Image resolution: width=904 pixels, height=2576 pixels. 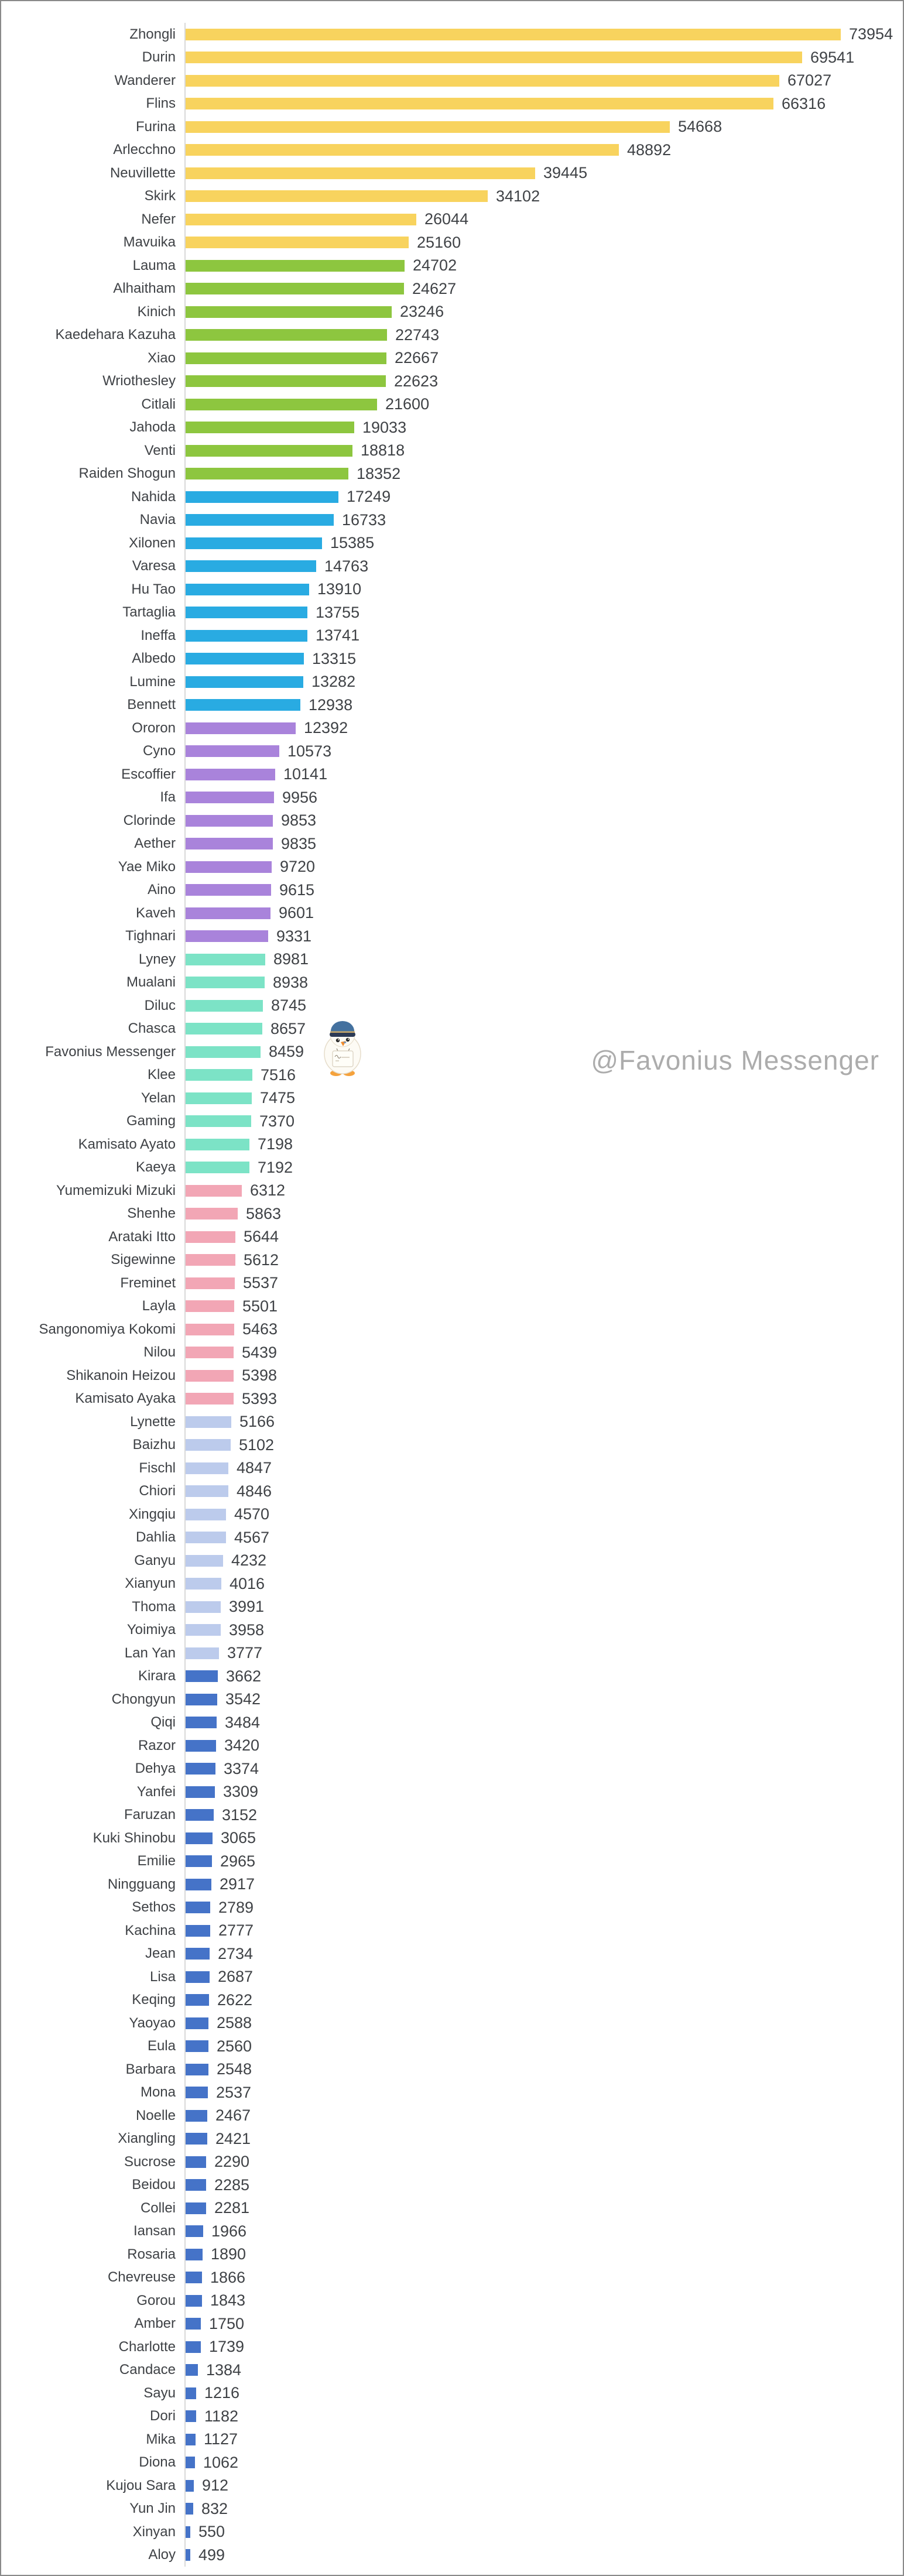 What do you see at coordinates (150, 1583) in the screenshot?
I see `bar-label: Xianyun` at bounding box center [150, 1583].